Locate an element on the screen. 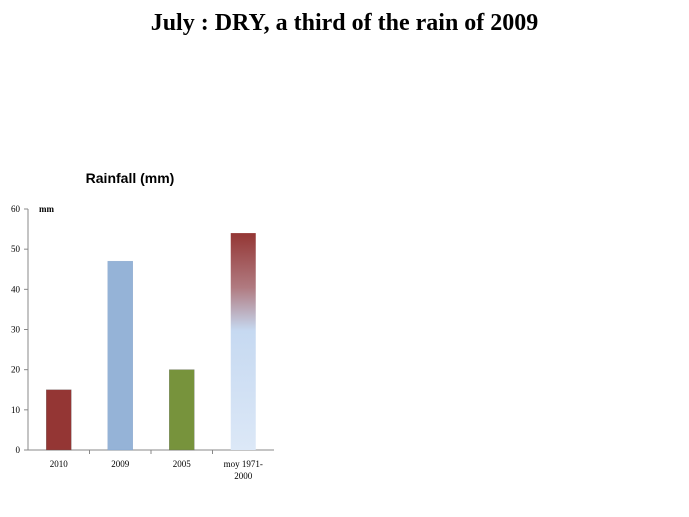 This screenshot has height=517, width=689. x-category-label: 2010 is located at coordinates (59, 464).